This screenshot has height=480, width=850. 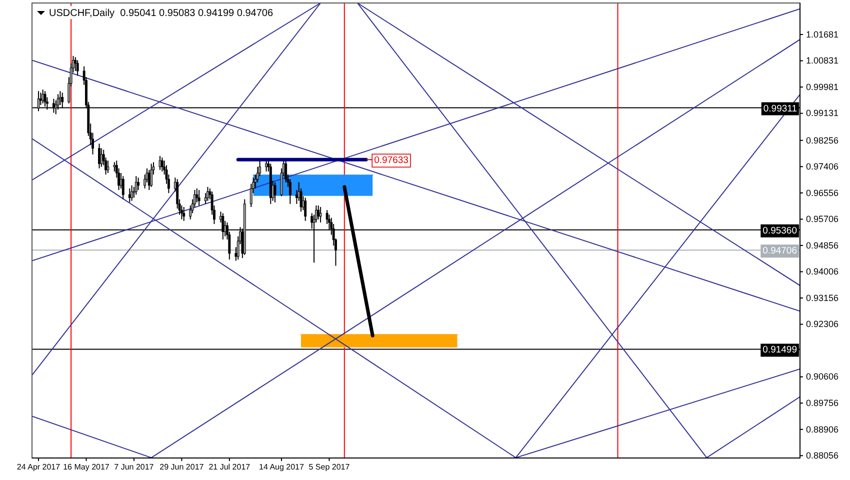 What do you see at coordinates (229, 467) in the screenshot?
I see `x-tick-label: 21 Jul 2017` at bounding box center [229, 467].